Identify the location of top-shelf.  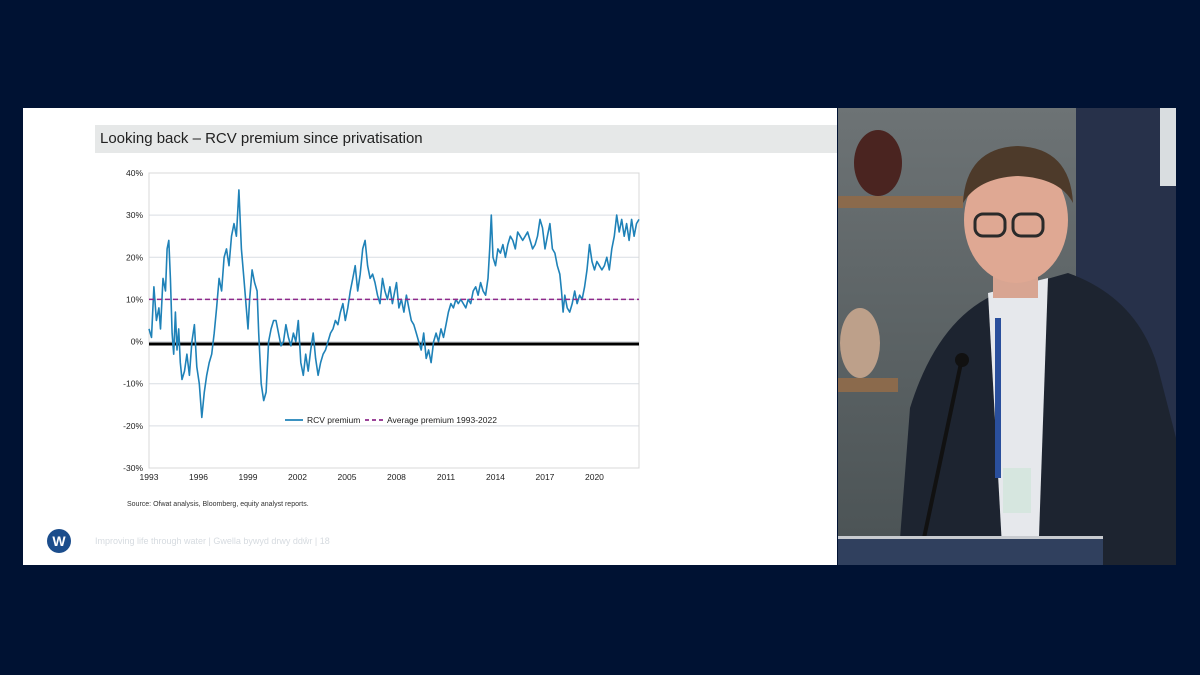
(900, 202).